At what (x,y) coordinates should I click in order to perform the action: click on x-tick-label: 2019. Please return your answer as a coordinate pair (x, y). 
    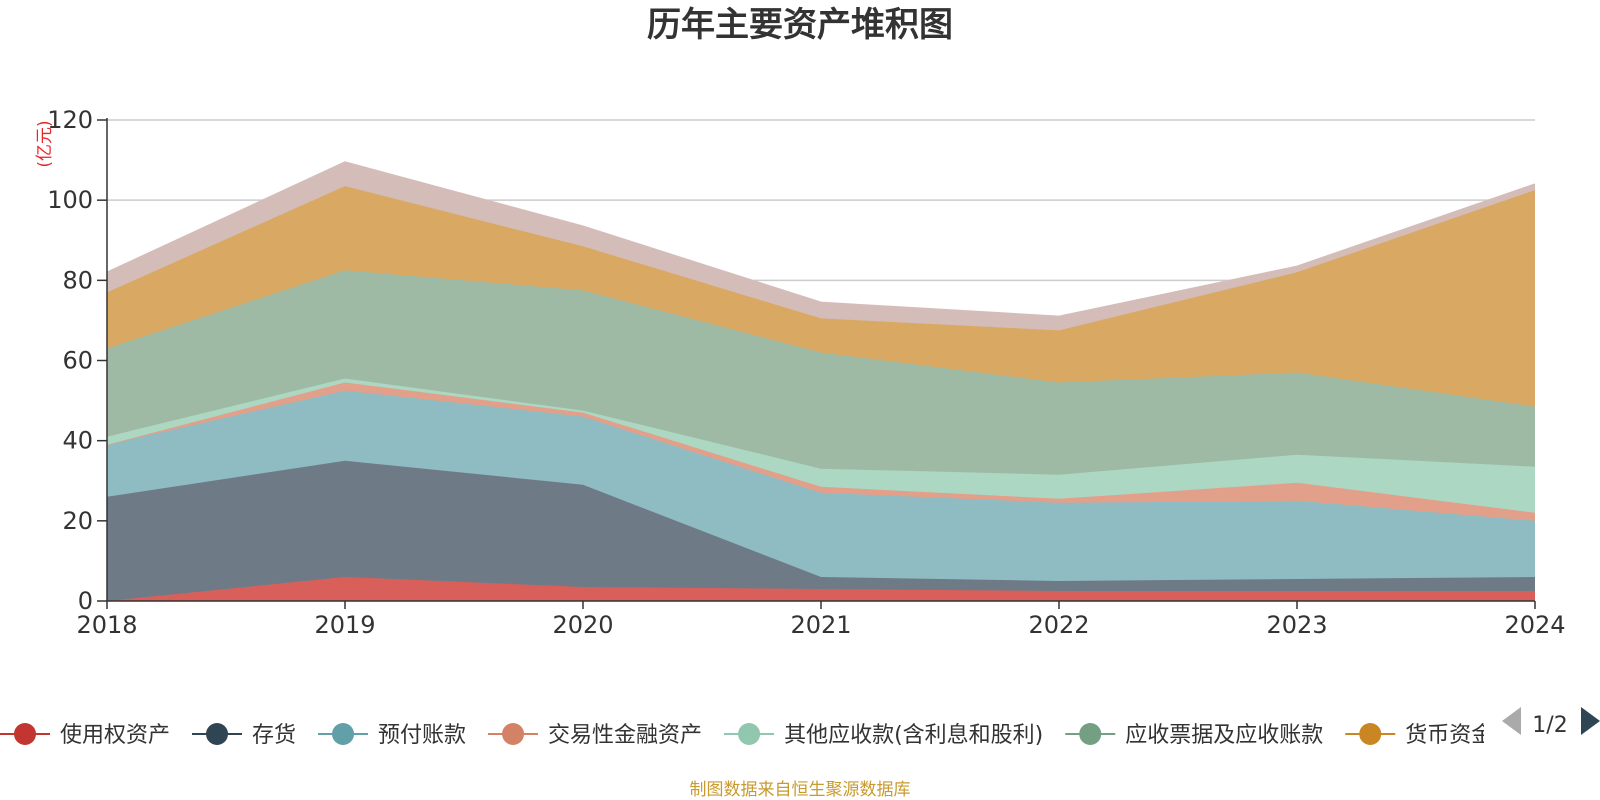
    Looking at the image, I should click on (344, 625).